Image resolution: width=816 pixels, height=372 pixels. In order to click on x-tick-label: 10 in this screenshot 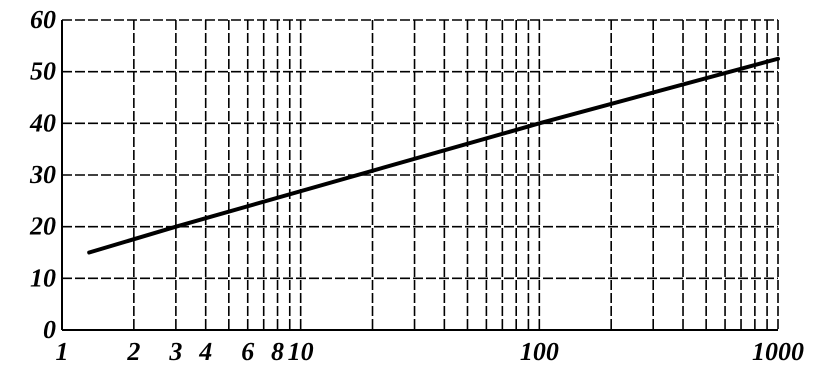, I will do `click(301, 351)`.